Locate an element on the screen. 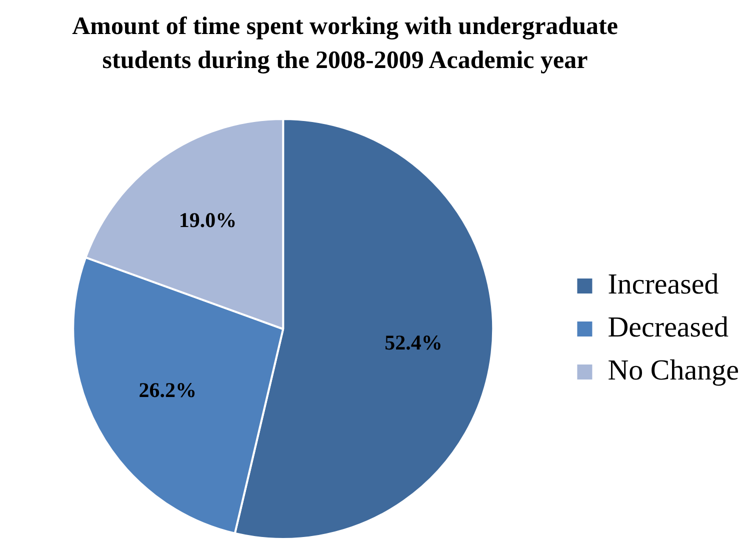 This screenshot has width=749, height=544. legend-label: Increased is located at coordinates (664, 284).